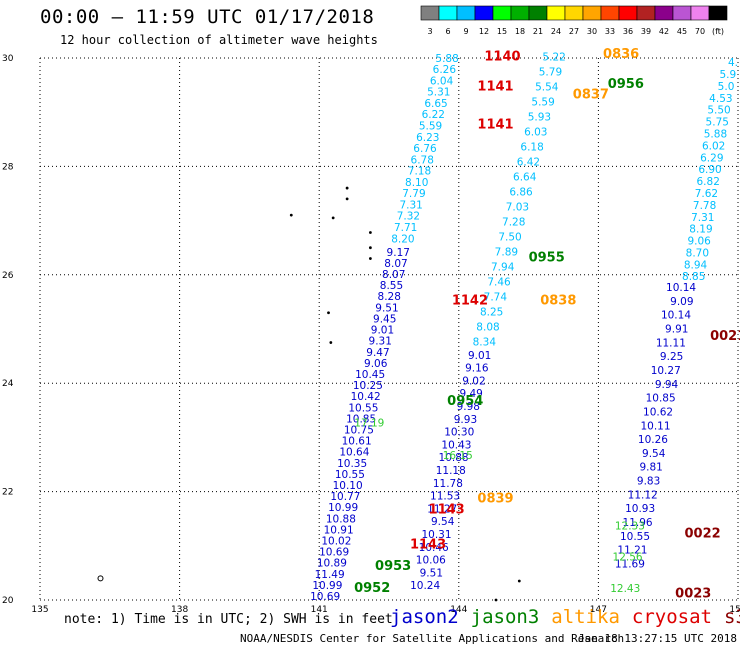 The image size is (740, 650). What do you see at coordinates (699, 242) in the screenshot?
I see `wave-height-label: 9.06` at bounding box center [699, 242].